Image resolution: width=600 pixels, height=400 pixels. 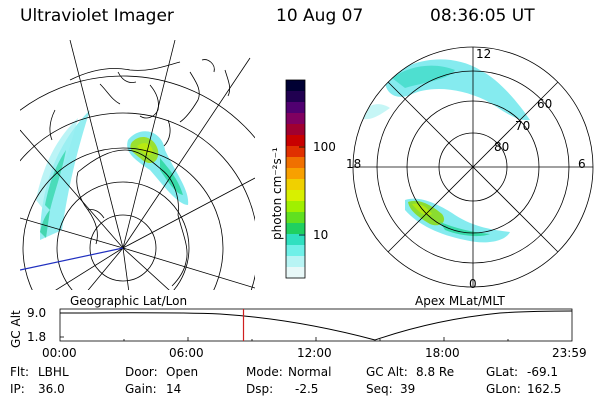 I want to click on ip-label: IP:, so click(x=17, y=389).